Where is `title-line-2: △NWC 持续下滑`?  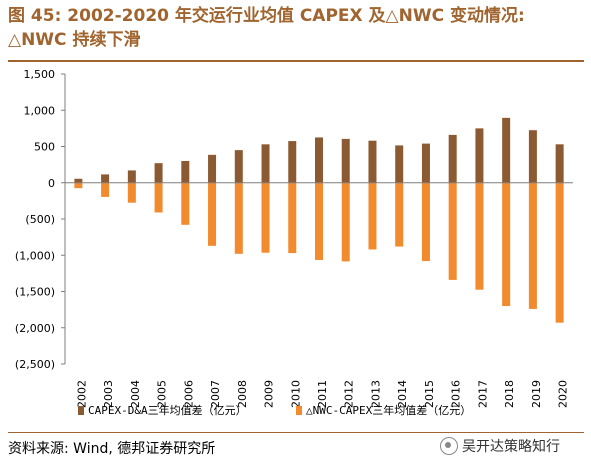 title-line-2: △NWC 持续下滑 is located at coordinates (74, 40).